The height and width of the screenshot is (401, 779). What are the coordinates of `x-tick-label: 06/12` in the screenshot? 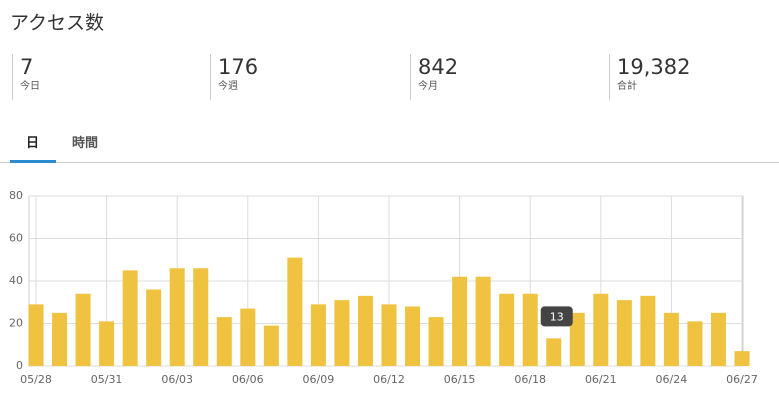 It's located at (389, 379).